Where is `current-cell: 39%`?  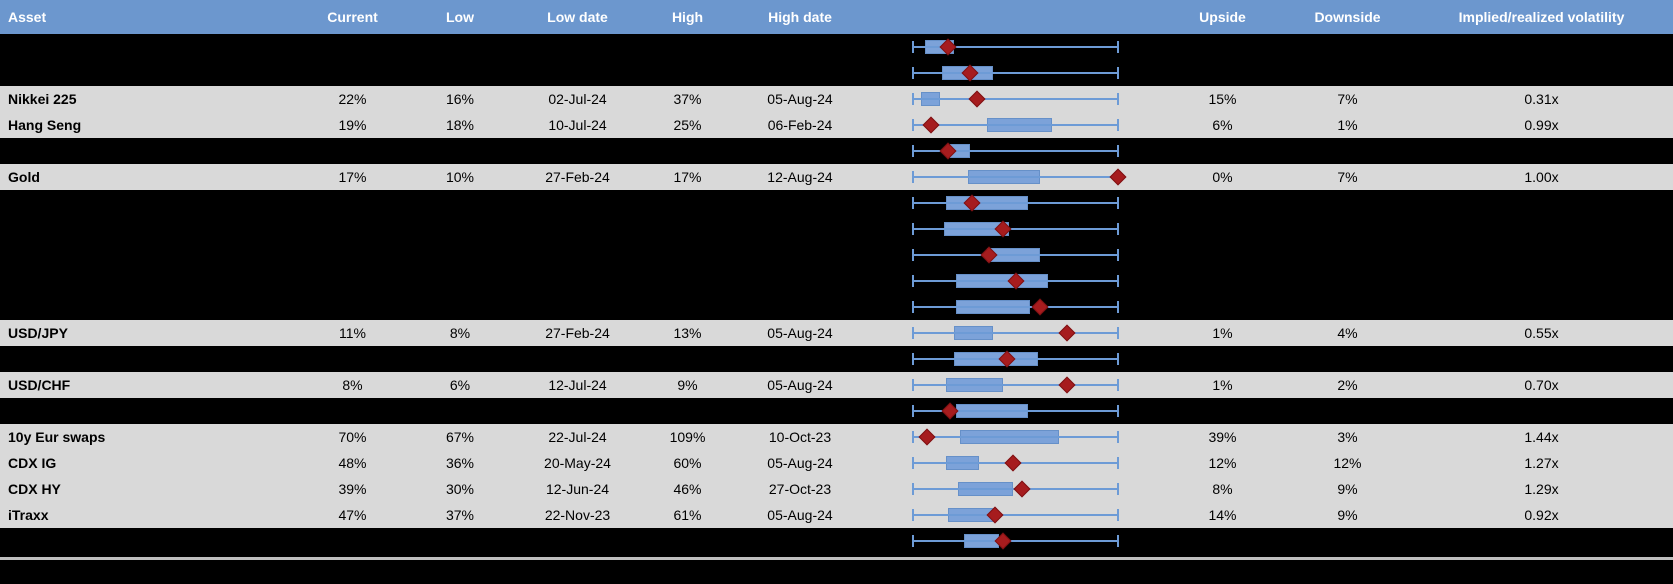
current-cell: 39% is located at coordinates (352, 489).